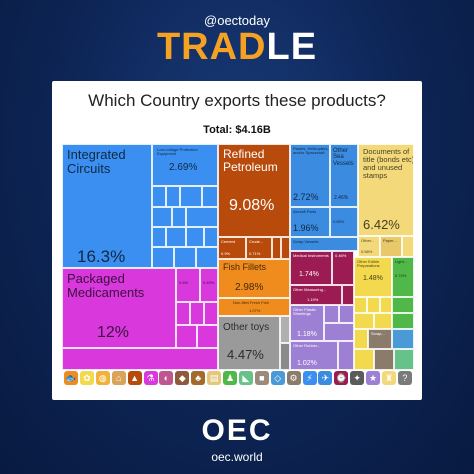 This screenshot has height=474, width=474. What do you see at coordinates (314, 355) in the screenshot?
I see `tile-other-rubber: Other Rubber... 1.02%` at bounding box center [314, 355].